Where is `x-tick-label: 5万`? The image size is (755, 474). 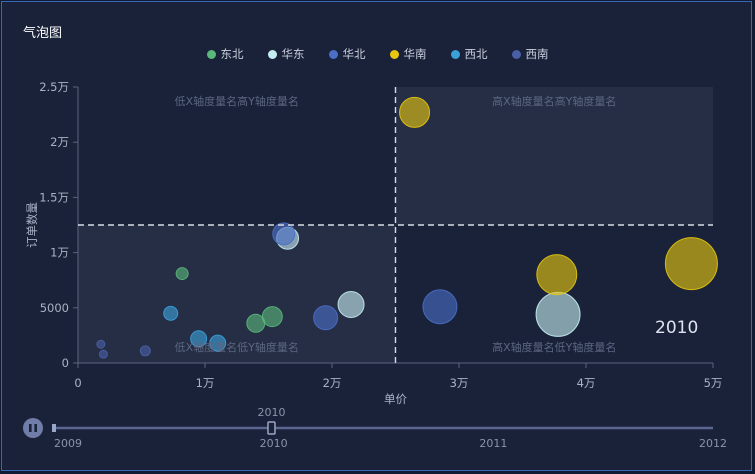 x-tick-label: 5万 is located at coordinates (713, 383).